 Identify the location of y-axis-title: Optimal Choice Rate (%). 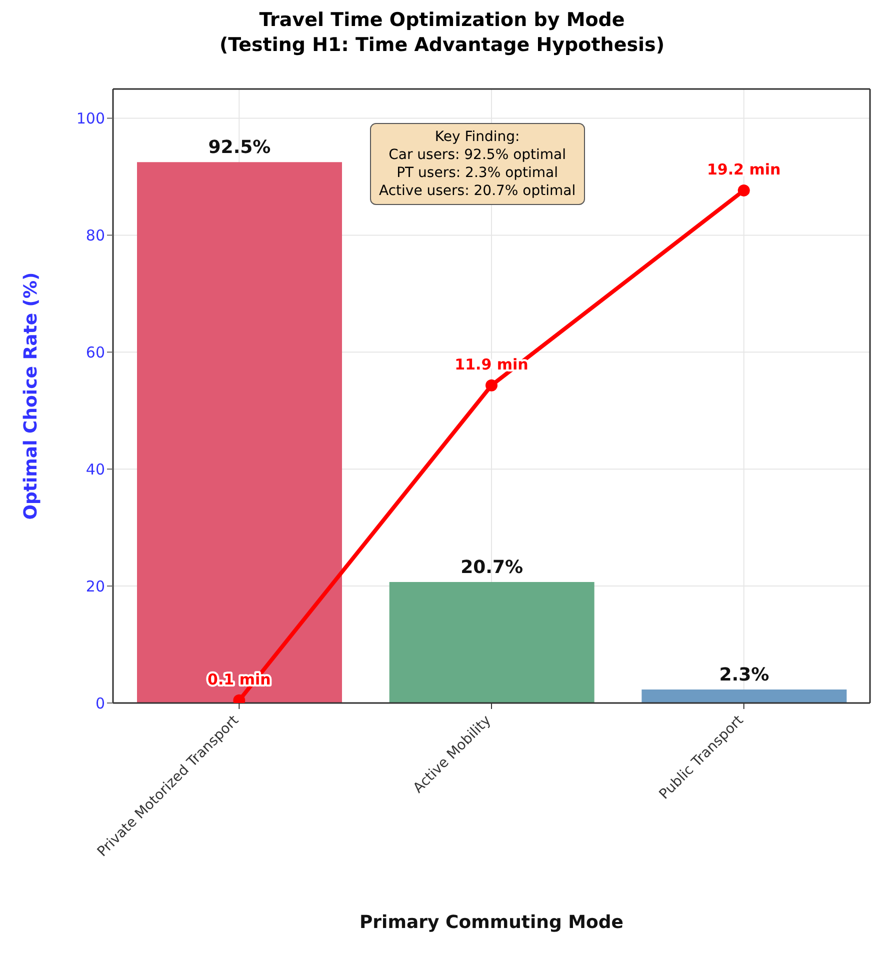
(31, 396).